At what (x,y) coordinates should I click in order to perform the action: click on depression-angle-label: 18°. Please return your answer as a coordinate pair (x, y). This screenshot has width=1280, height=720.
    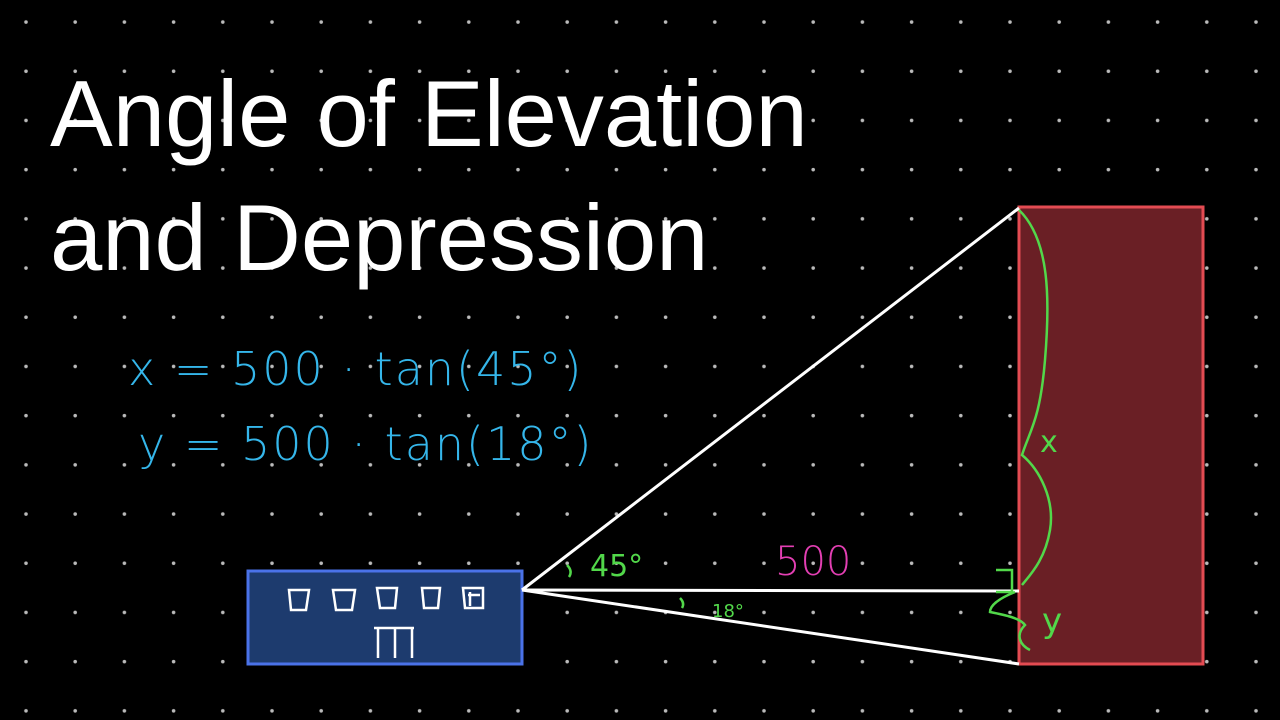
    Looking at the image, I should click on (728, 611).